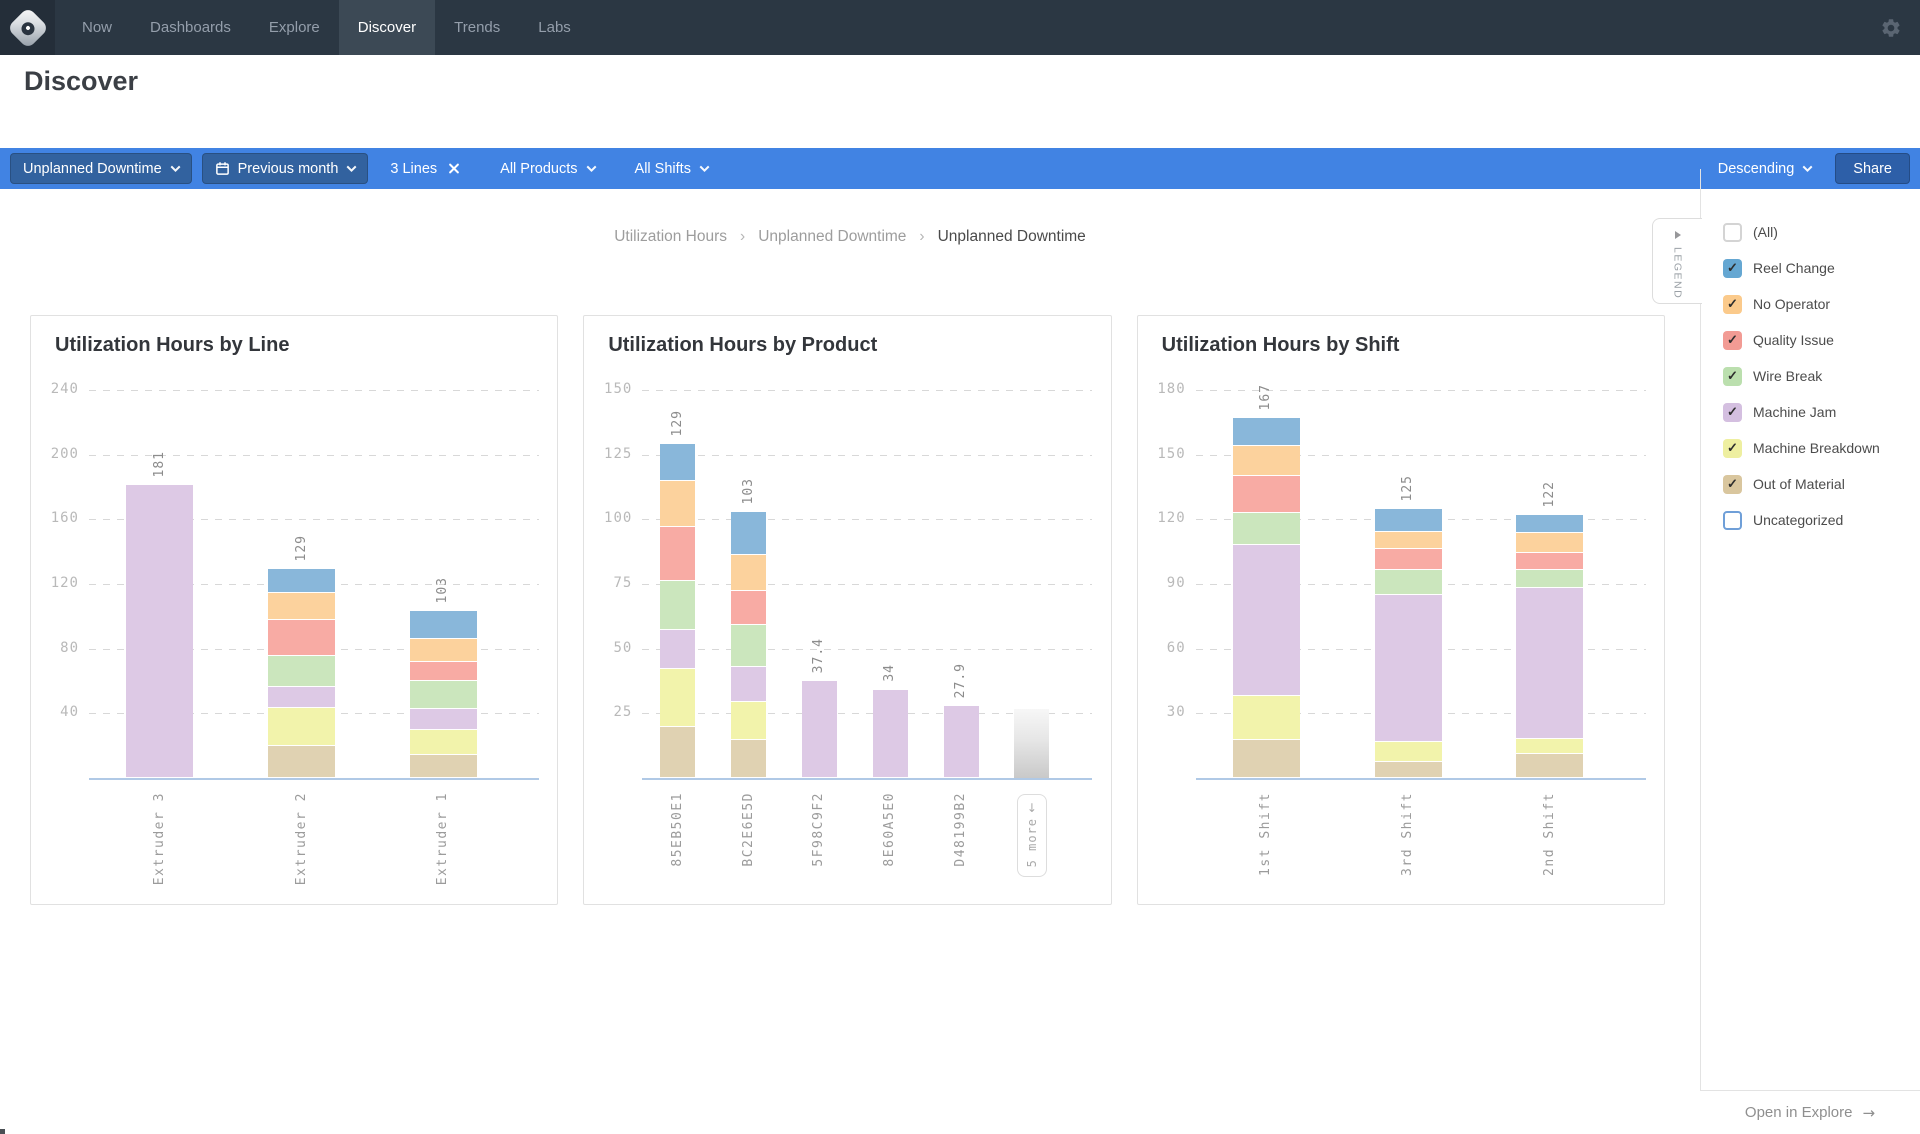  I want to click on breadcrumb-item: Utilization Hours, so click(671, 236).